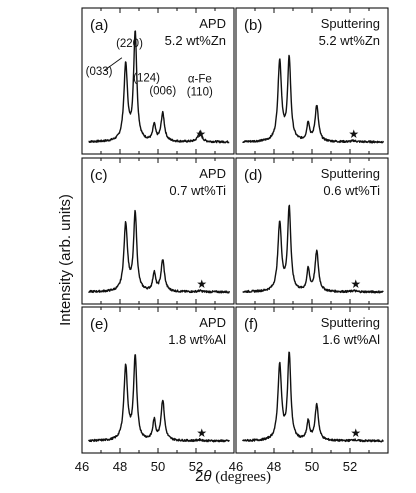 The height and width of the screenshot is (493, 416). Describe the element at coordinates (197, 190) in the screenshot. I see `panel-composition: 0.7 wt%Ti` at that location.